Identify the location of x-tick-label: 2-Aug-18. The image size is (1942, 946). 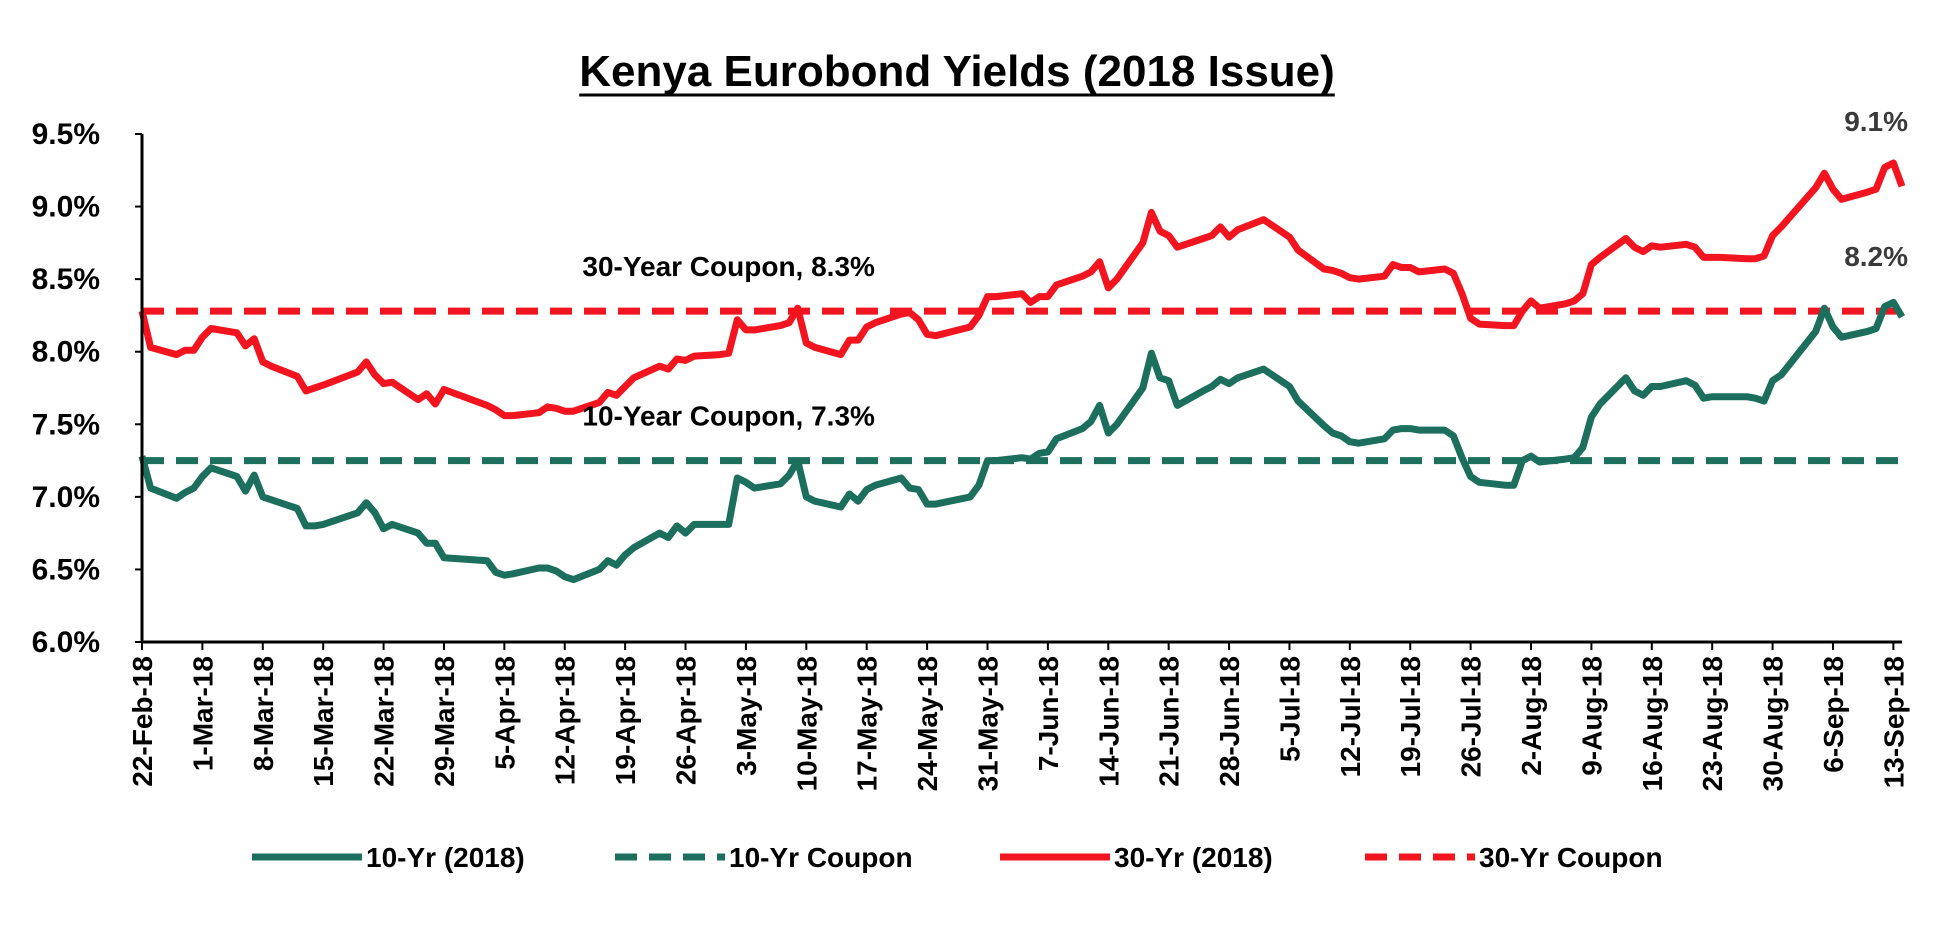
(1531, 716).